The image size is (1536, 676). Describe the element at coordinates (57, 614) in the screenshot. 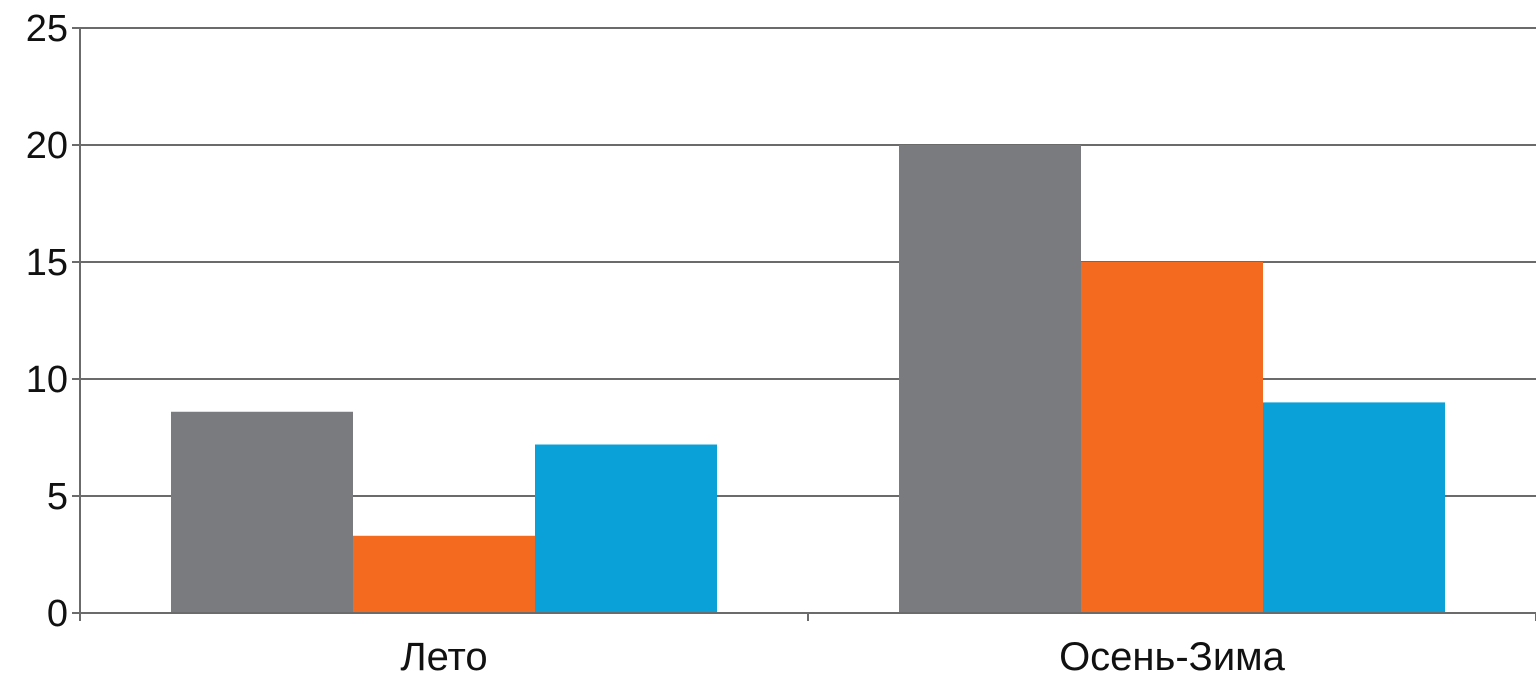

I see `y-tick-label: 0` at that location.